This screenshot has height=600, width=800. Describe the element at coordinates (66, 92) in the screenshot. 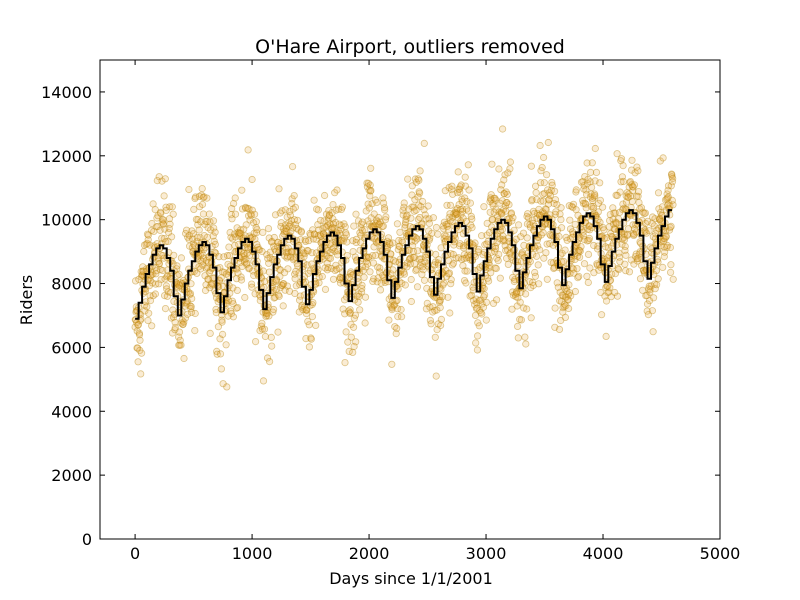

I see `y-tick-label: 14000` at that location.